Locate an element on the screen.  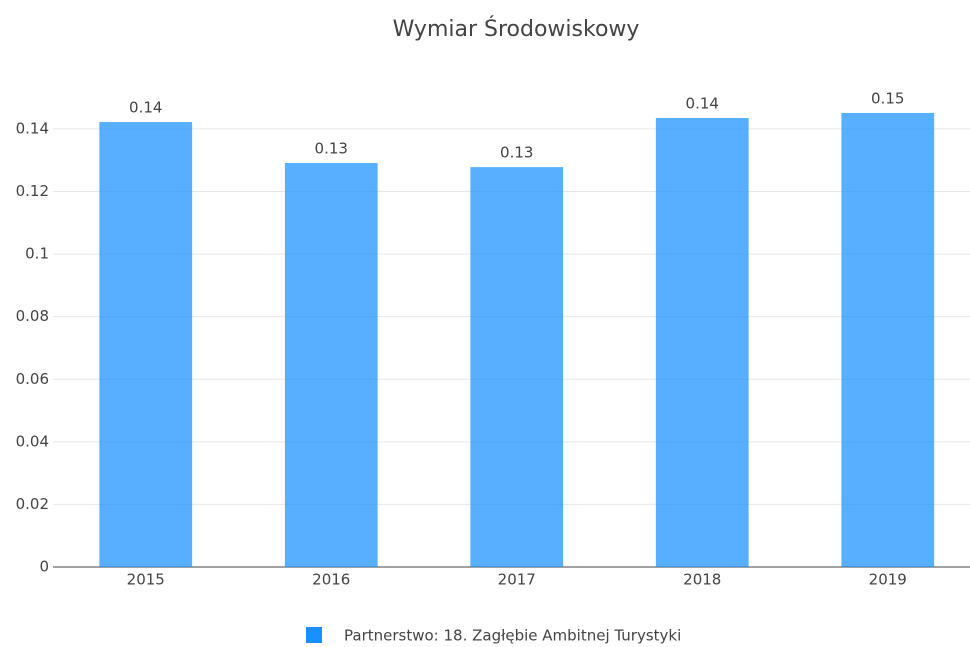
y-tick-label: 0.06 is located at coordinates (32, 379).